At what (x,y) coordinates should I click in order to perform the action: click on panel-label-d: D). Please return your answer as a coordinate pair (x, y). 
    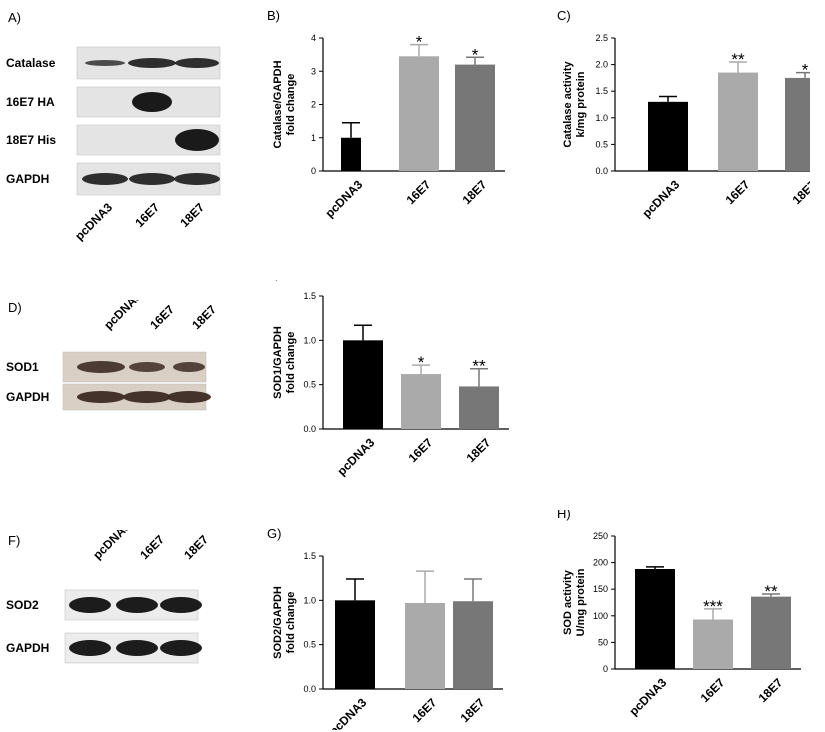
    Looking at the image, I should click on (15, 307).